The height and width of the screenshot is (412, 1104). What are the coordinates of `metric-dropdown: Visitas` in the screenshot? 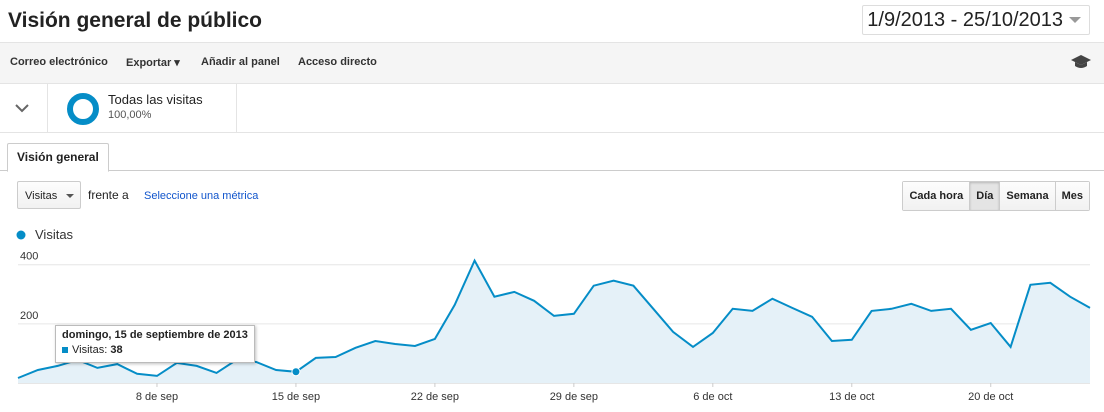 It's located at (49, 195).